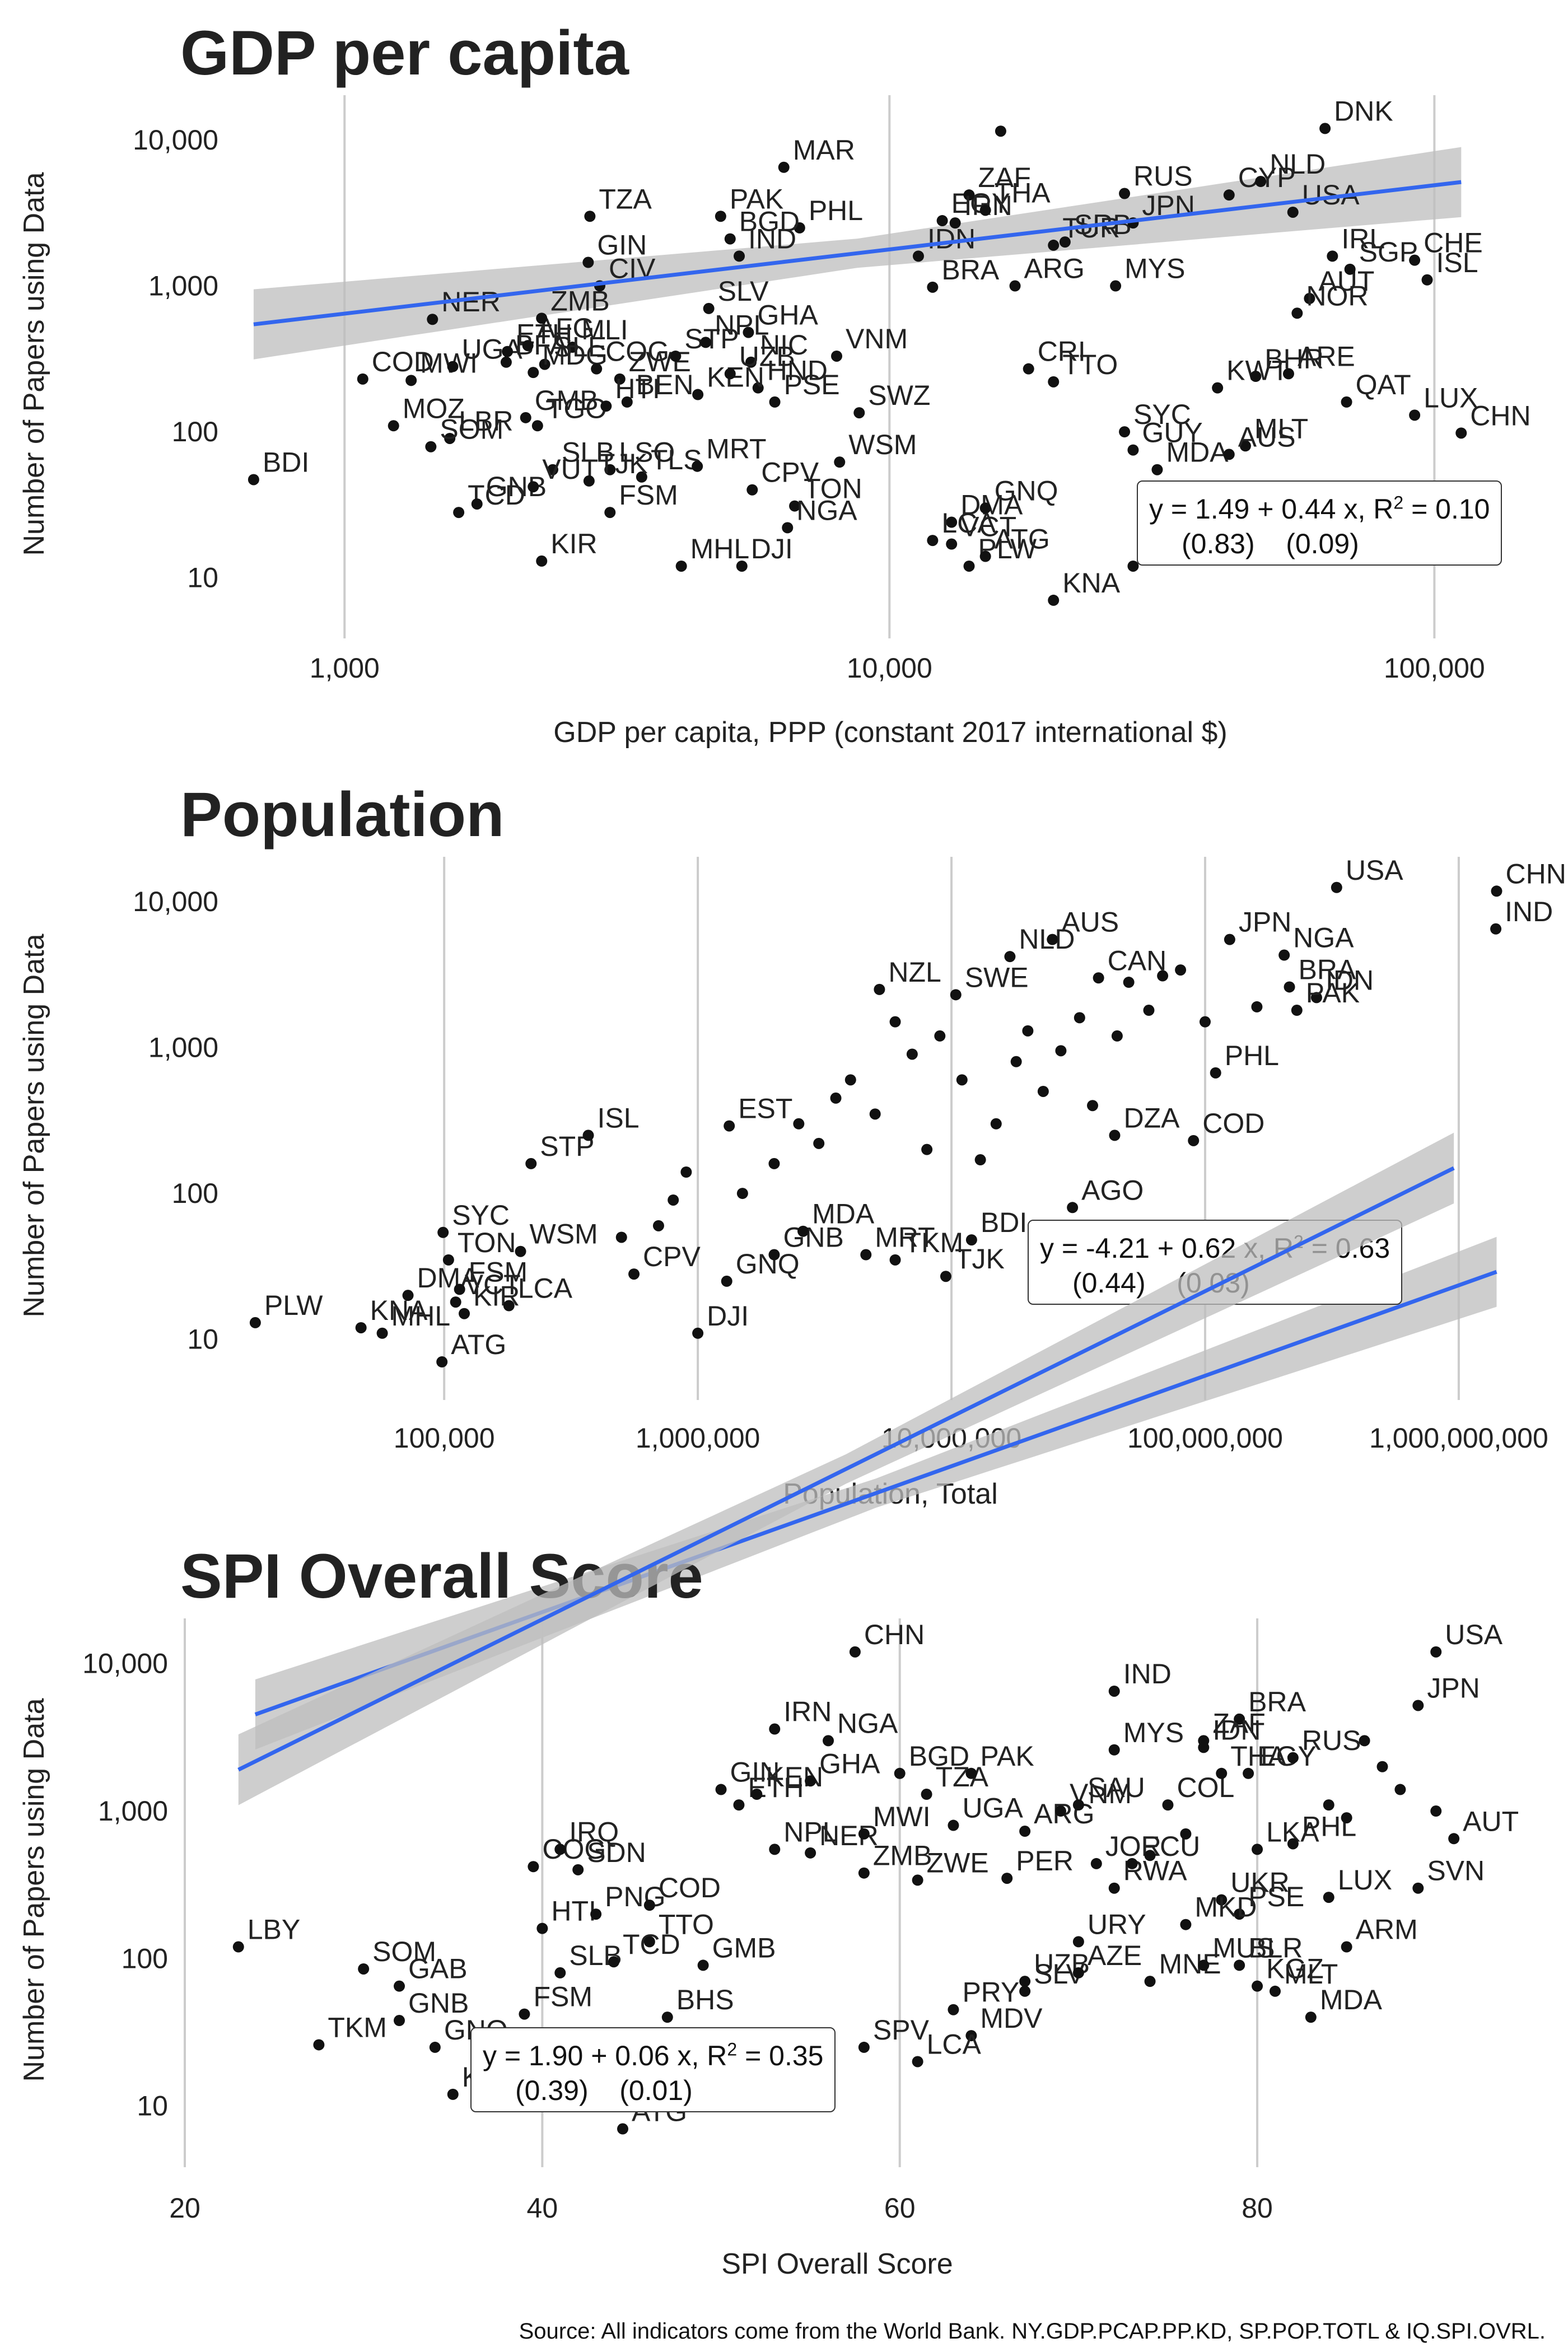 Image resolution: width=1568 pixels, height=2352 pixels. I want to click on point-label: TZA, so click(963, 1777).